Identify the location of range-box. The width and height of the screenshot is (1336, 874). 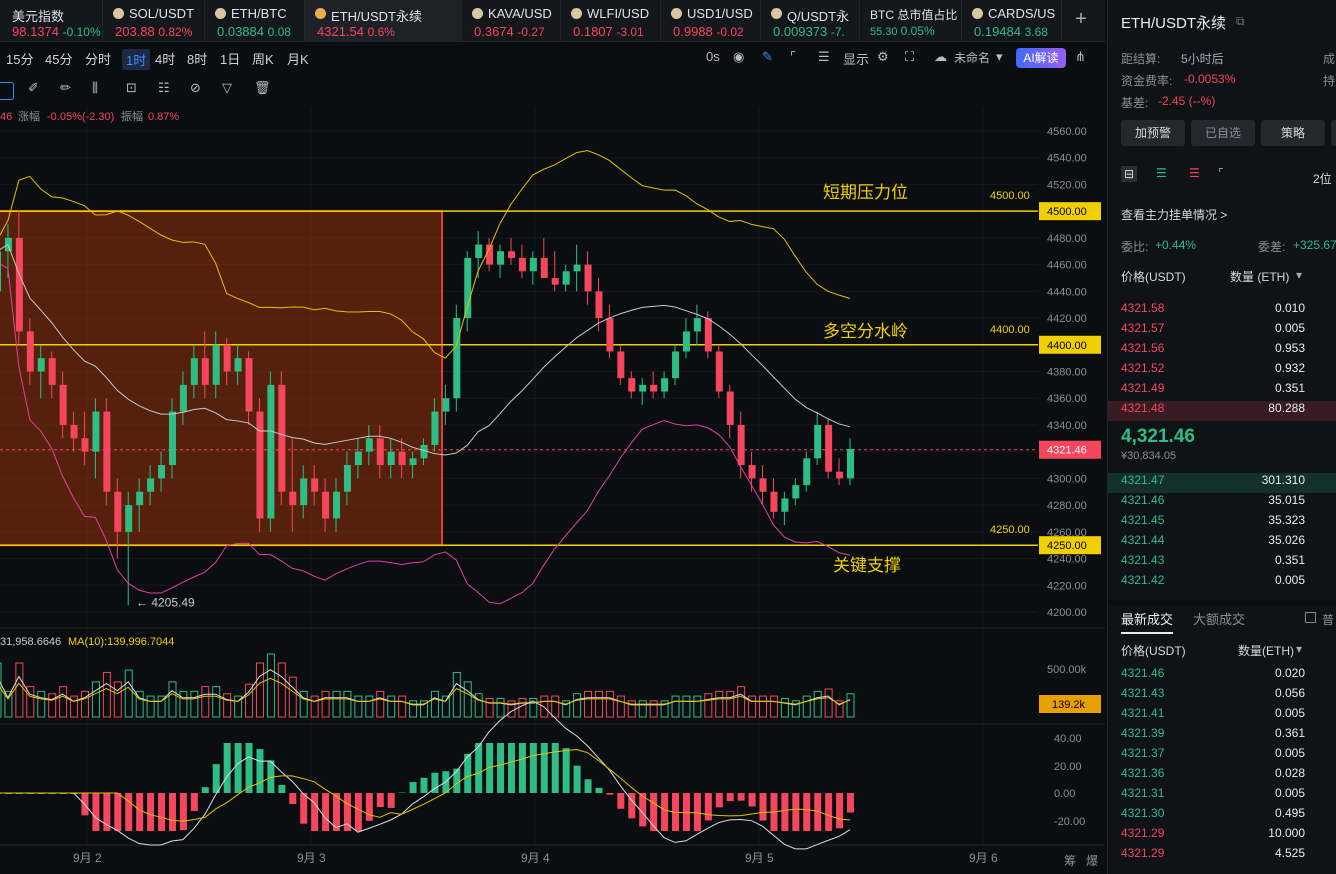
(221, 378).